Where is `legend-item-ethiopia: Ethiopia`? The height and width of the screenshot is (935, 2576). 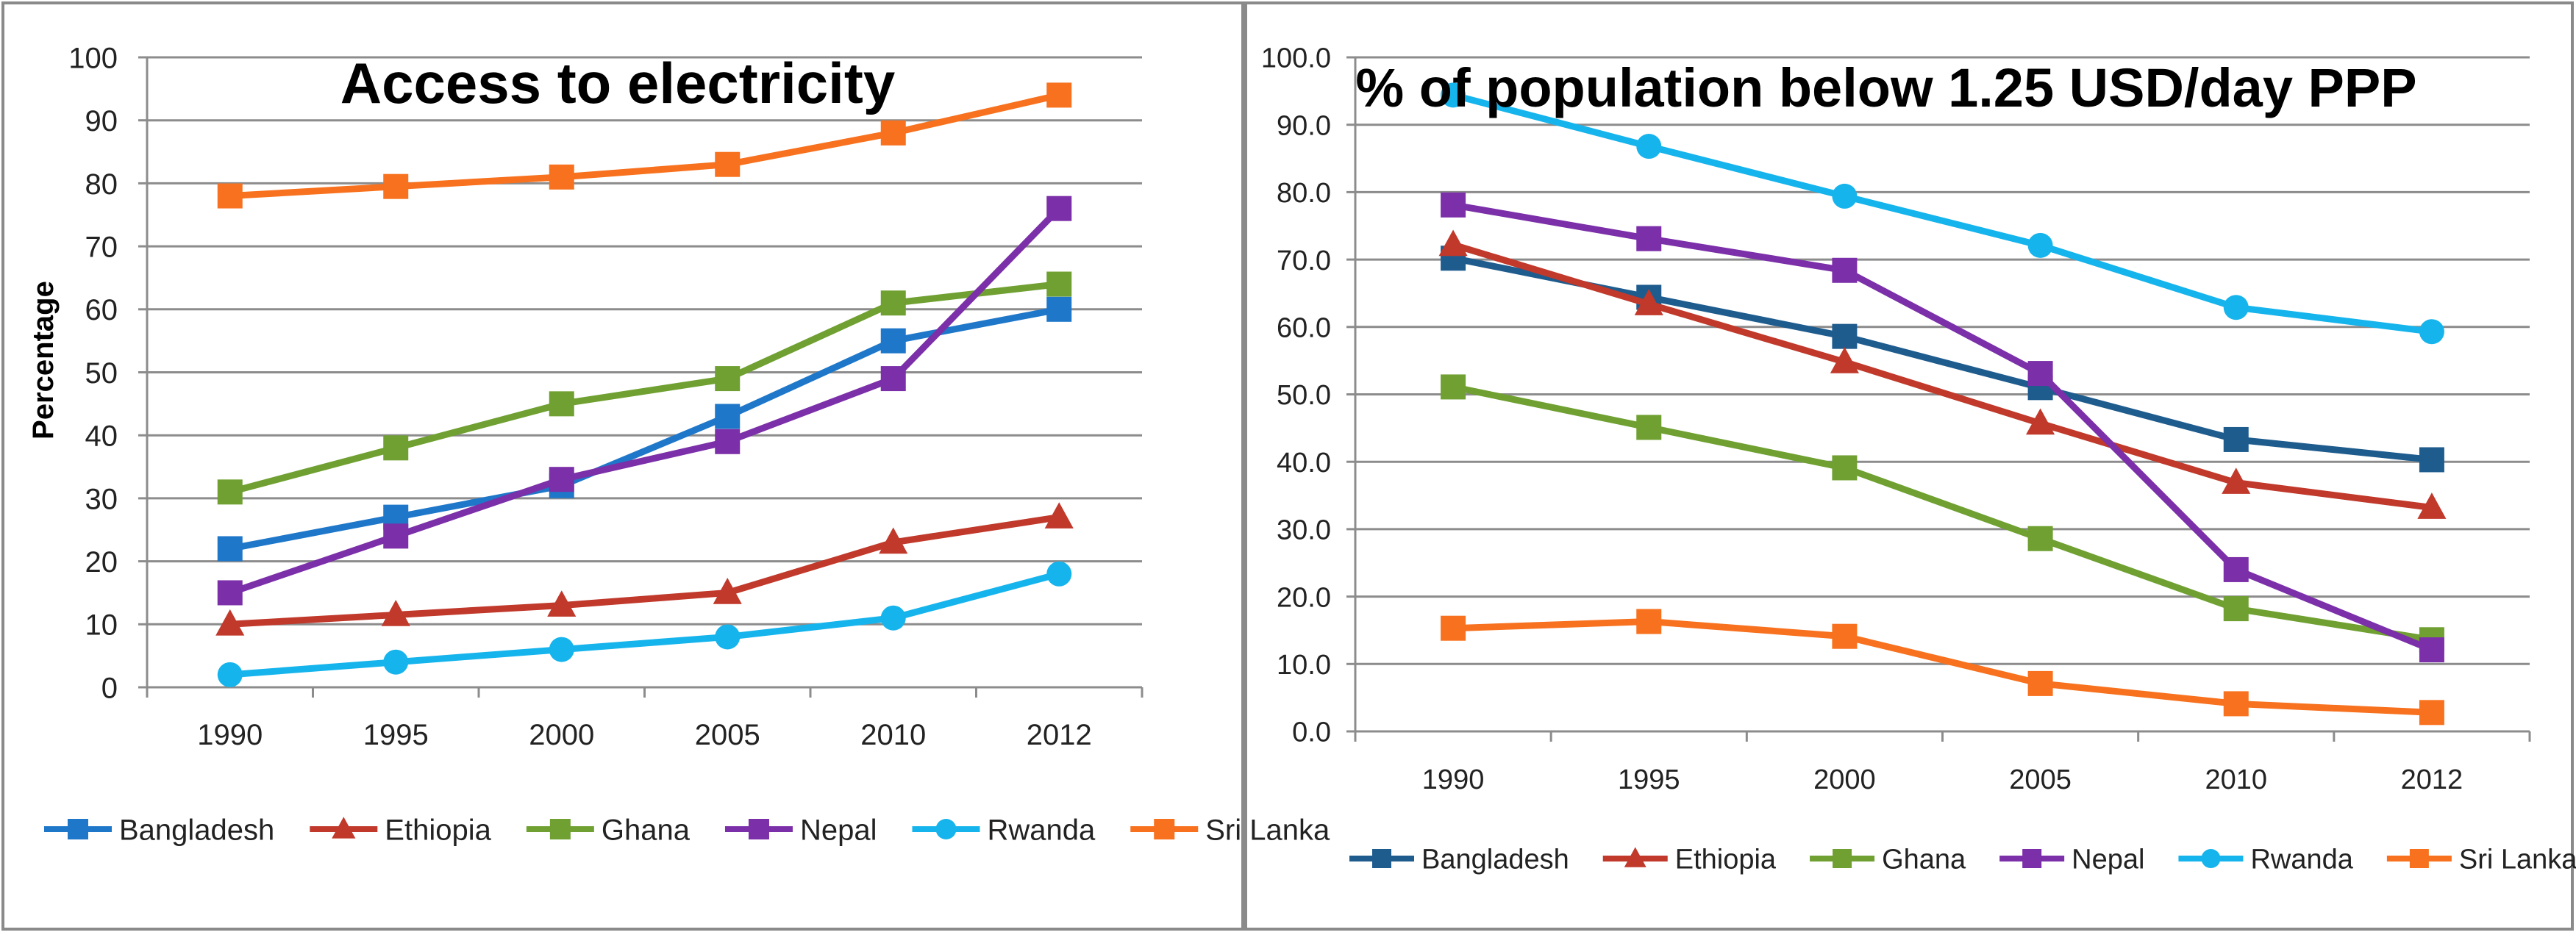
legend-item-ethiopia: Ethiopia is located at coordinates (1690, 860).